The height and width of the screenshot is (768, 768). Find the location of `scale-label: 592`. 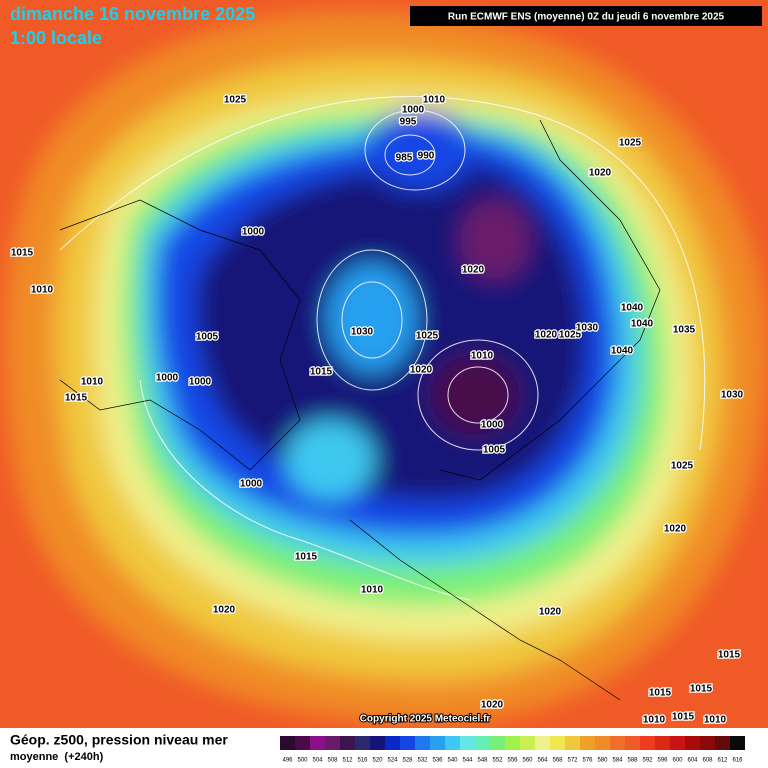

scale-label: 592 is located at coordinates (647, 761).